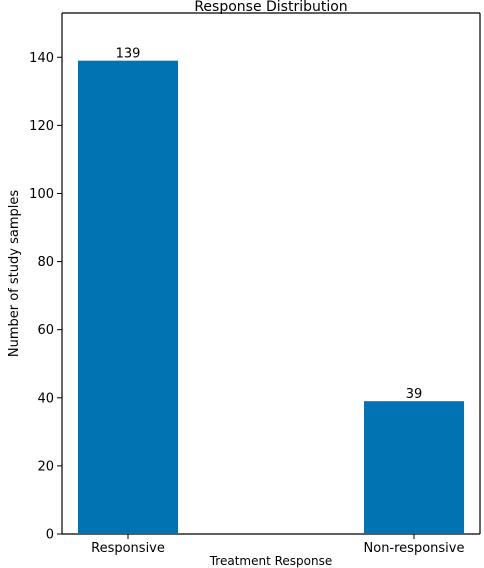  Describe the element at coordinates (41, 194) in the screenshot. I see `y-tick-label: 100` at that location.